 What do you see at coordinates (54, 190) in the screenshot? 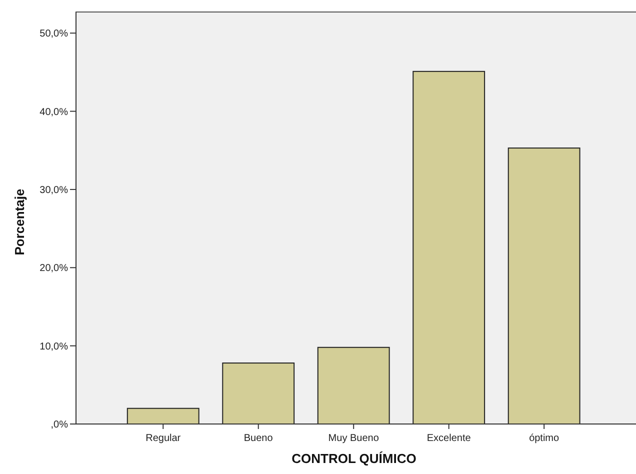
I see `y-tick-label: 30,0%` at bounding box center [54, 190].